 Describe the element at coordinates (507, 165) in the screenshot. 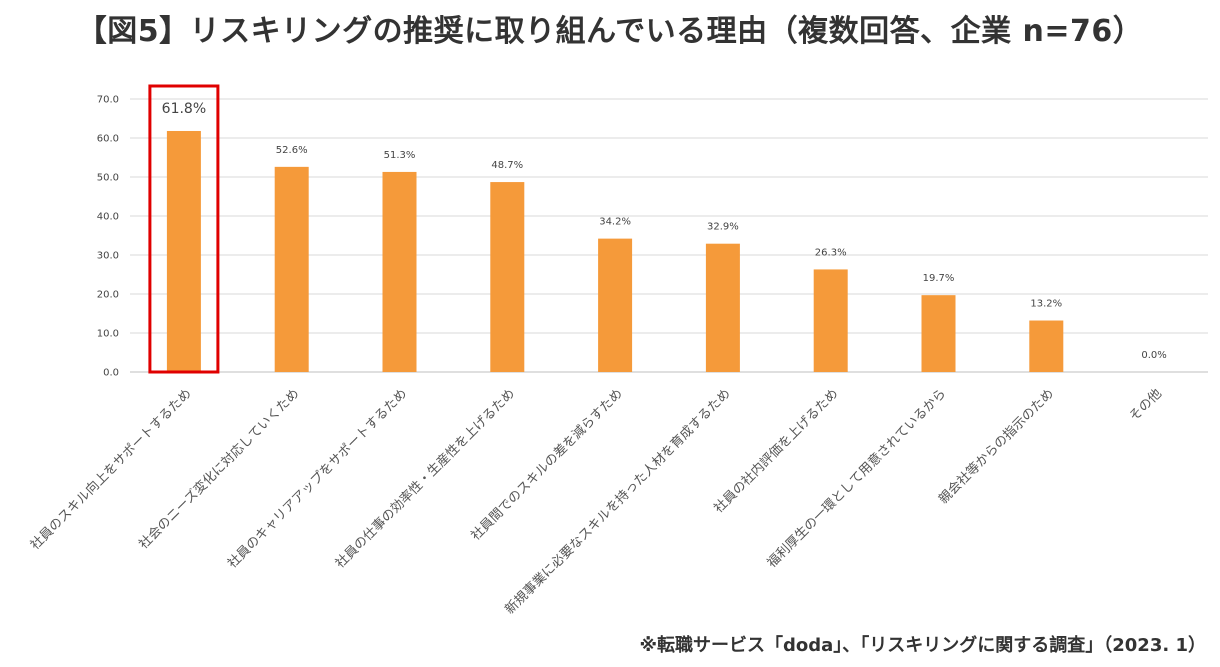

I see `data-label: 48.7%` at that location.